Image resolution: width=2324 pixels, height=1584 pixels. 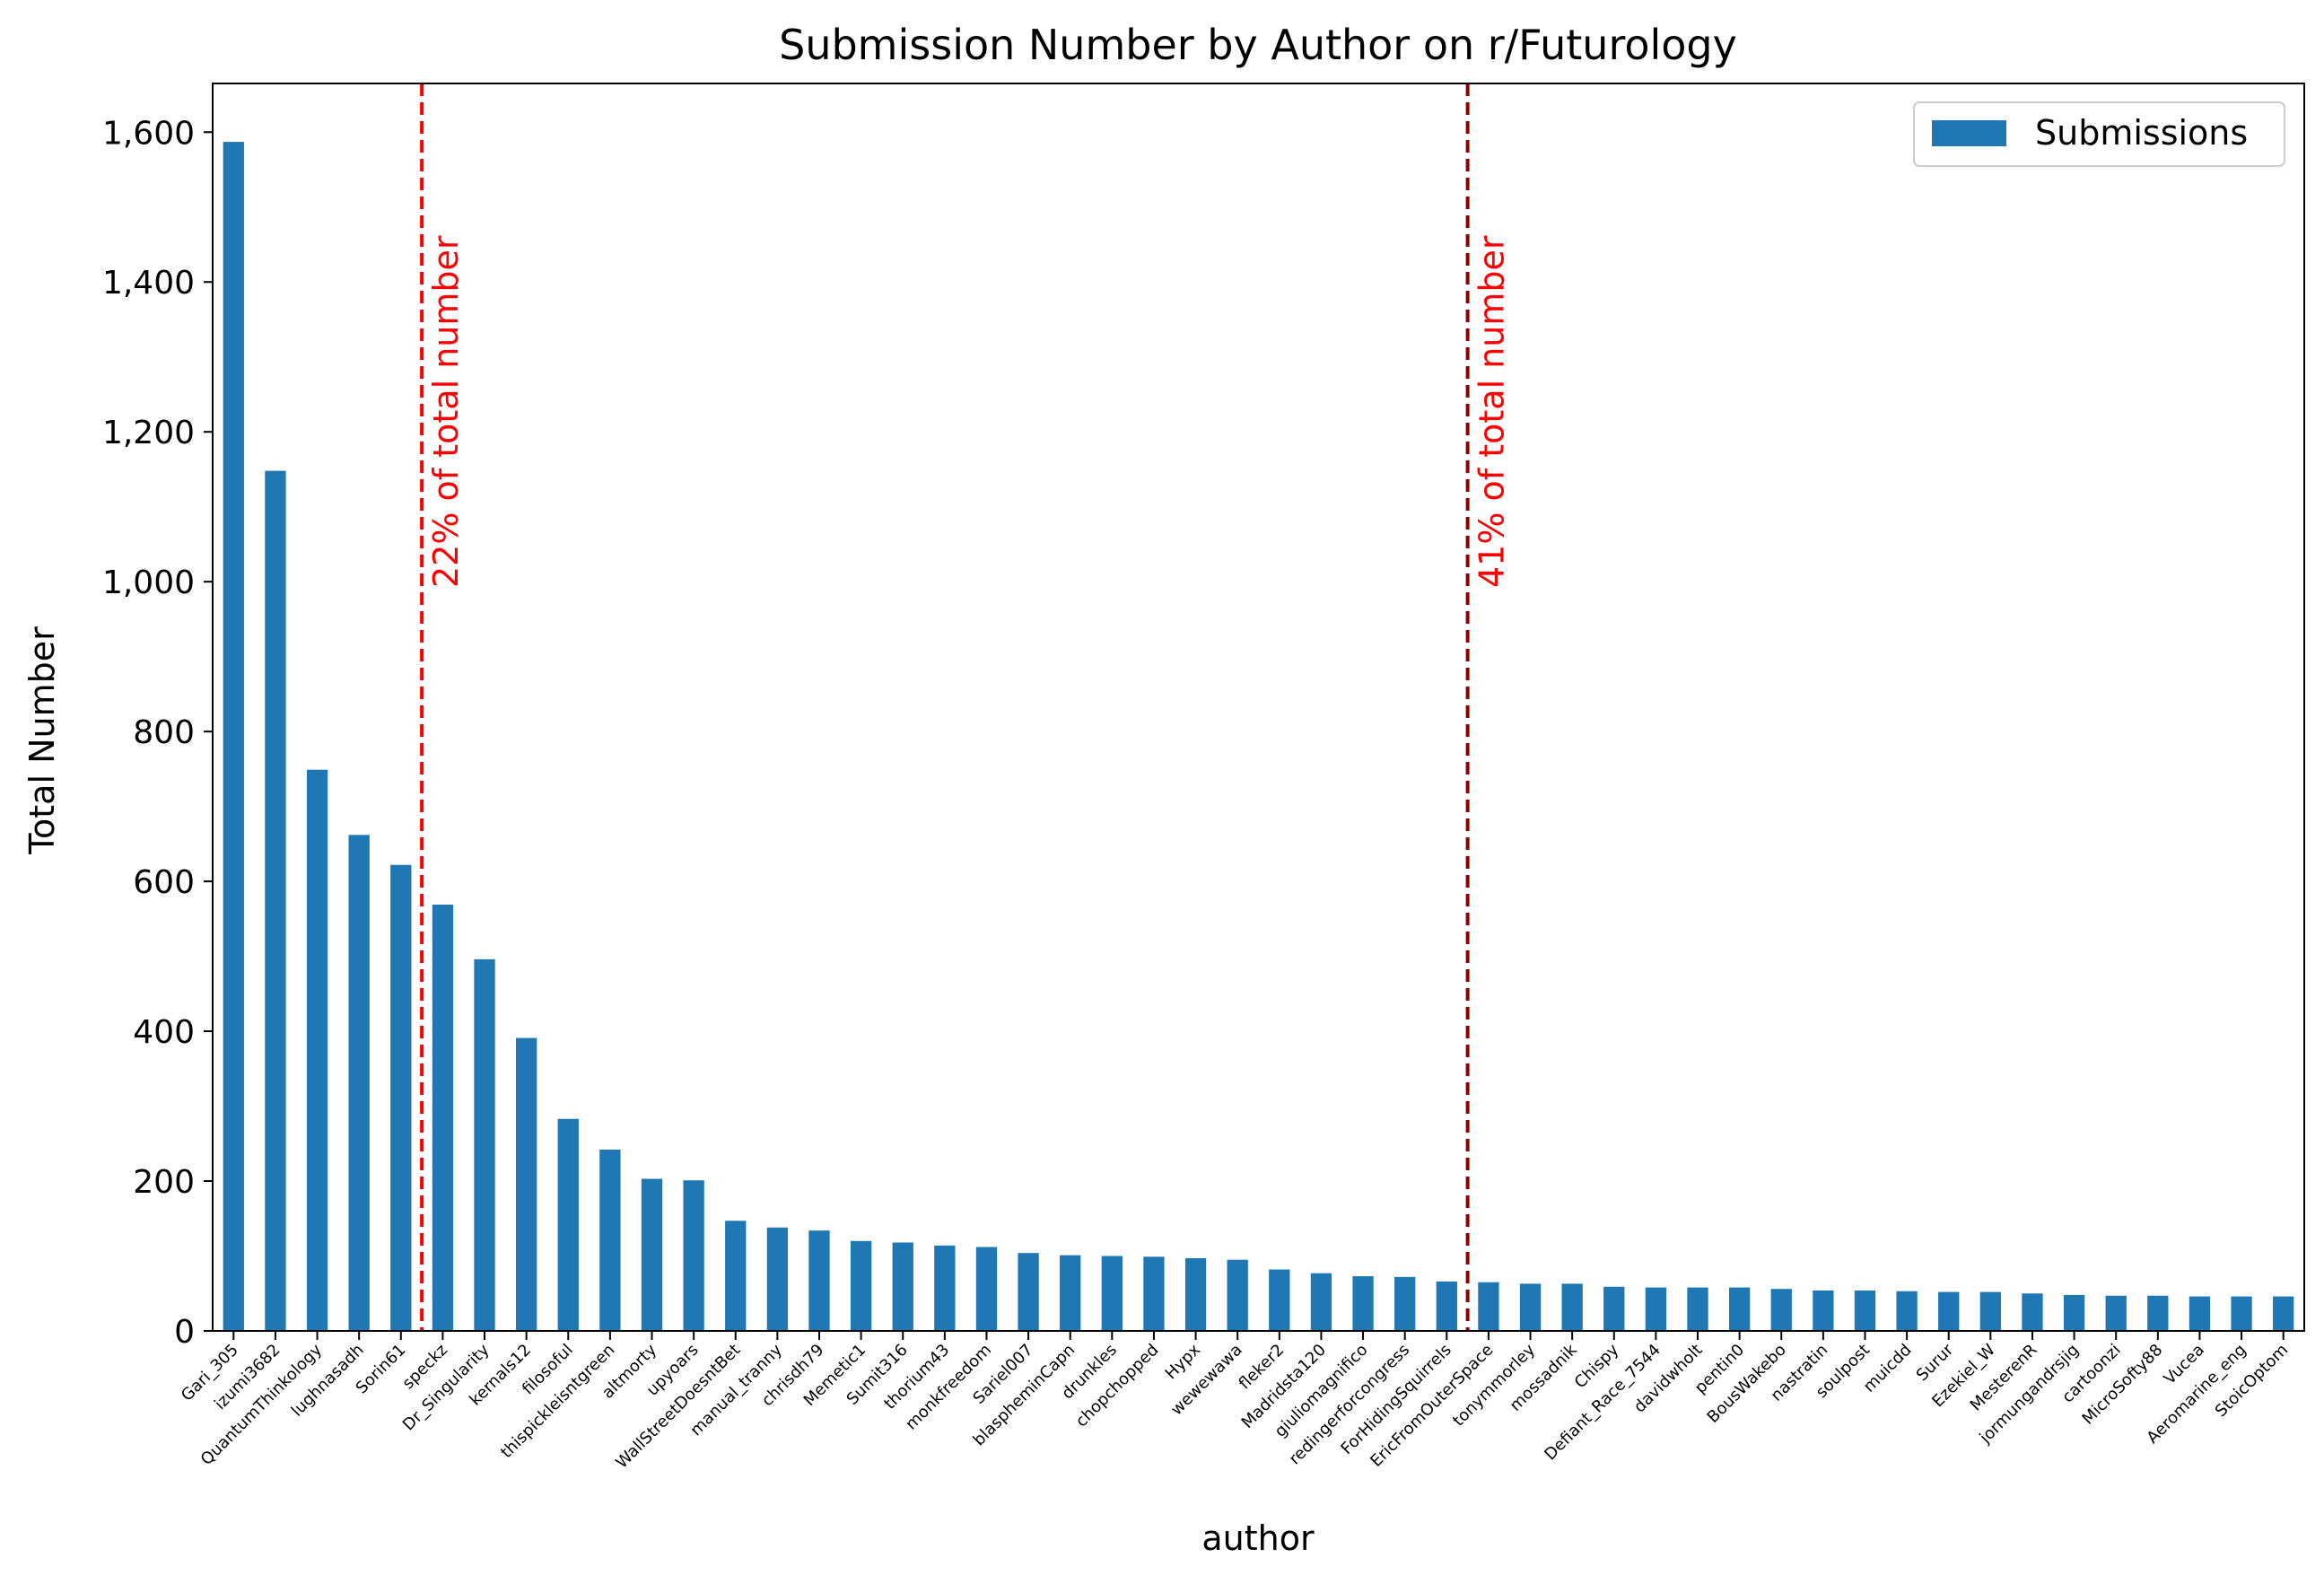 What do you see at coordinates (1489, 1306) in the screenshot?
I see `bar-EricFromOuterSpace` at bounding box center [1489, 1306].